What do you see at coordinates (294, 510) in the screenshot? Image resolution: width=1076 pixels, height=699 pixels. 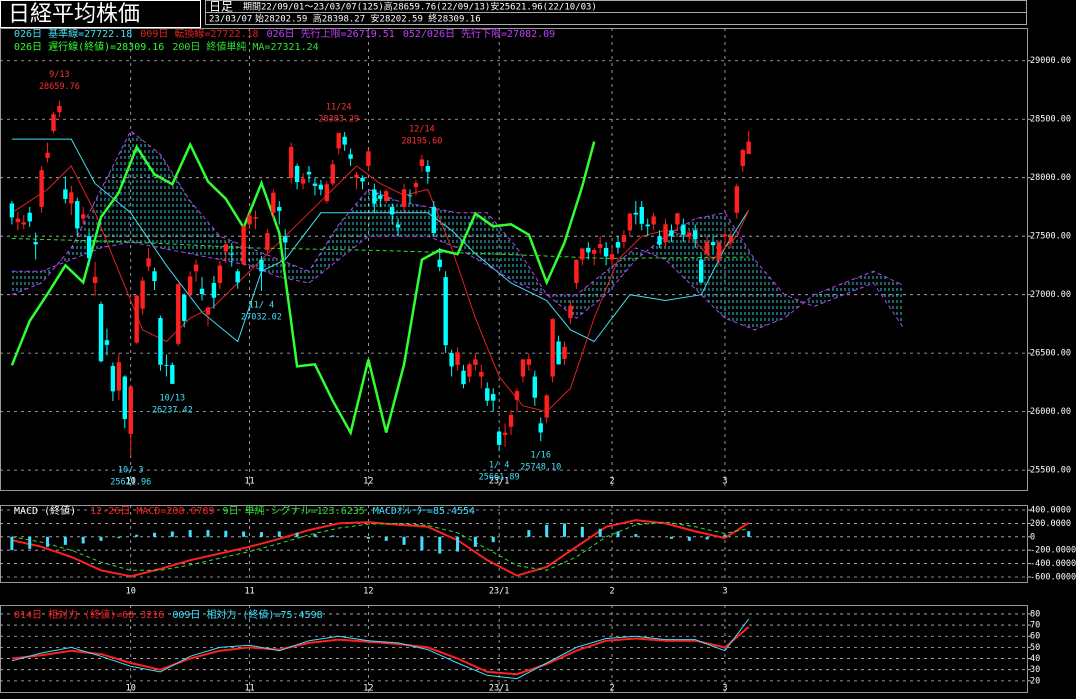 I see `legend-entry: 9日 単純 シグナル=123.6235` at bounding box center [294, 510].